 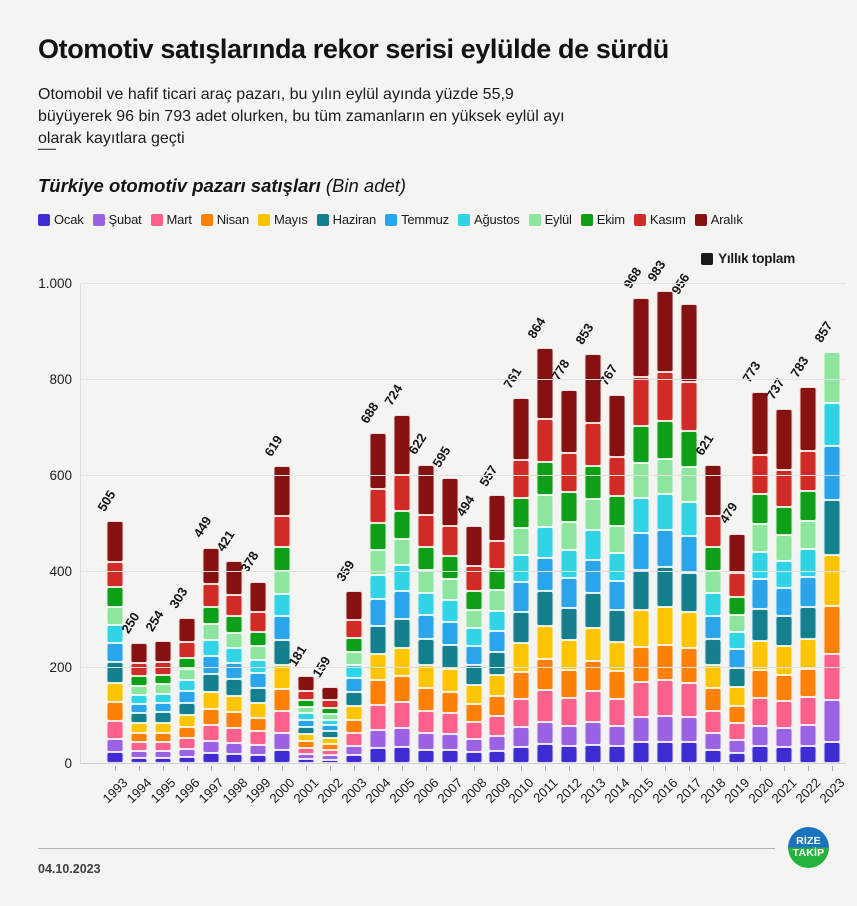 I want to click on bar-column-1996: 303 1996, so click(x=184, y=545).